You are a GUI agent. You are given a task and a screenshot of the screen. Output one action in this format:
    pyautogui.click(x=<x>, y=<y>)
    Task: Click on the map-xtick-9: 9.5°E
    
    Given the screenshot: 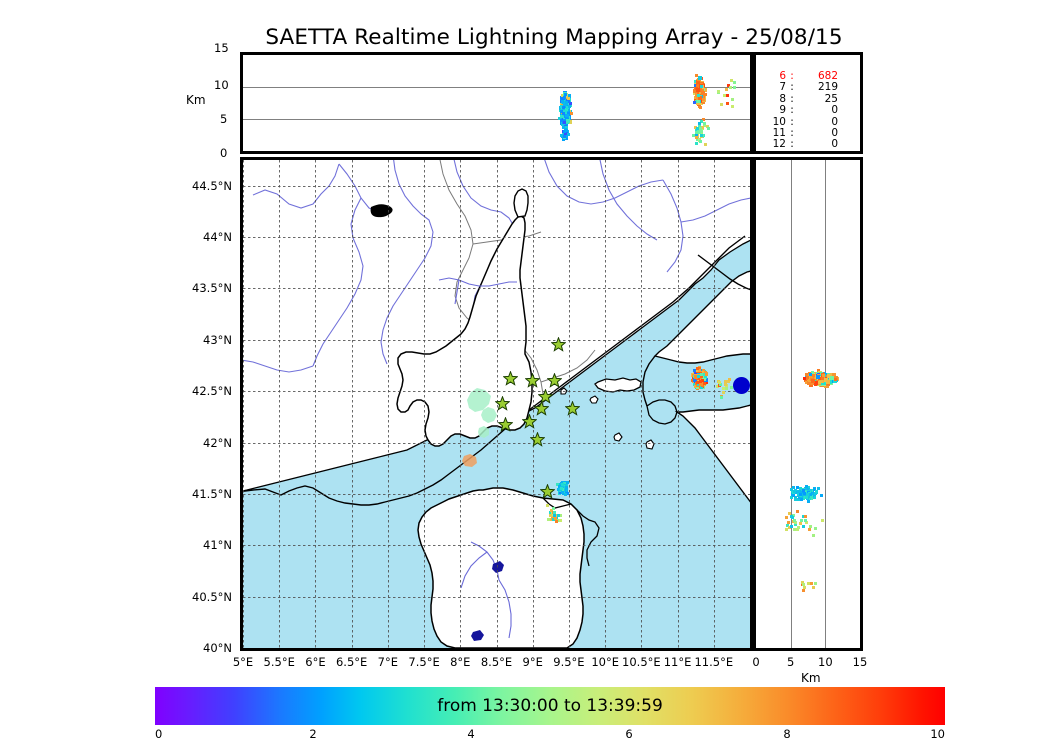 What is the action you would take?
    pyautogui.click(x=569, y=662)
    